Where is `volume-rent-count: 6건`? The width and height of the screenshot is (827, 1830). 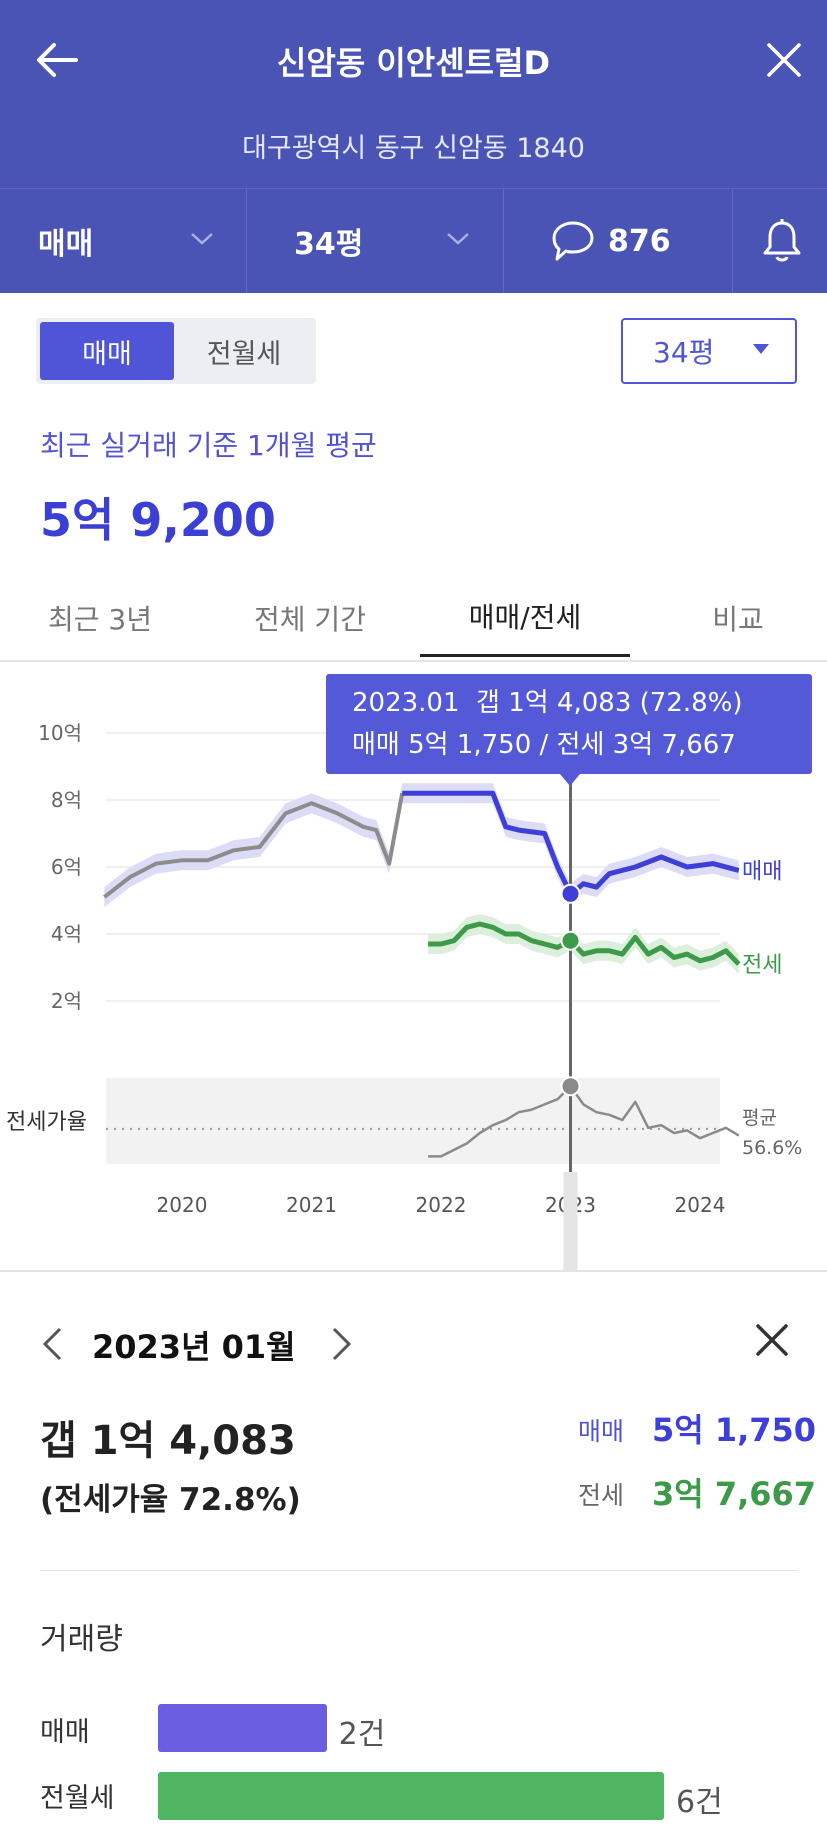
volume-rent-count: 6건 is located at coordinates (699, 1802).